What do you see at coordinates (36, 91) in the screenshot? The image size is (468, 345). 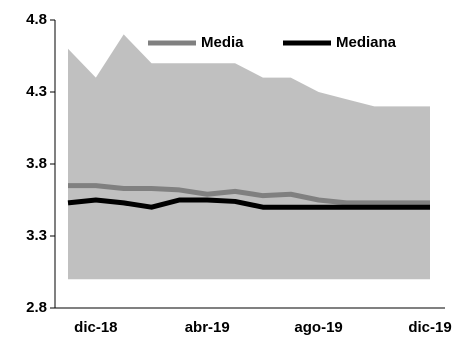 I see `y-tick-label: 4.3` at bounding box center [36, 91].